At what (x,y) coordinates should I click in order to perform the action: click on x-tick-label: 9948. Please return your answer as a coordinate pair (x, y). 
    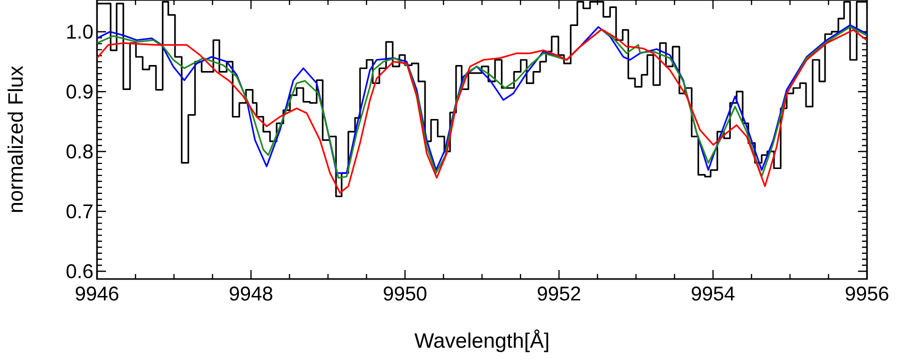
    Looking at the image, I should click on (251, 293).